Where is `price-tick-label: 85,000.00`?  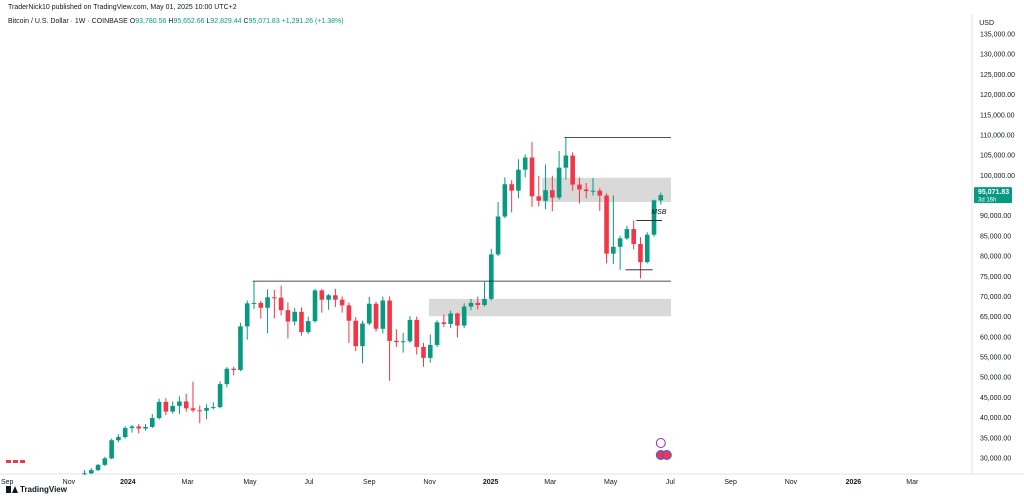 price-tick-label: 85,000.00 is located at coordinates (995, 236).